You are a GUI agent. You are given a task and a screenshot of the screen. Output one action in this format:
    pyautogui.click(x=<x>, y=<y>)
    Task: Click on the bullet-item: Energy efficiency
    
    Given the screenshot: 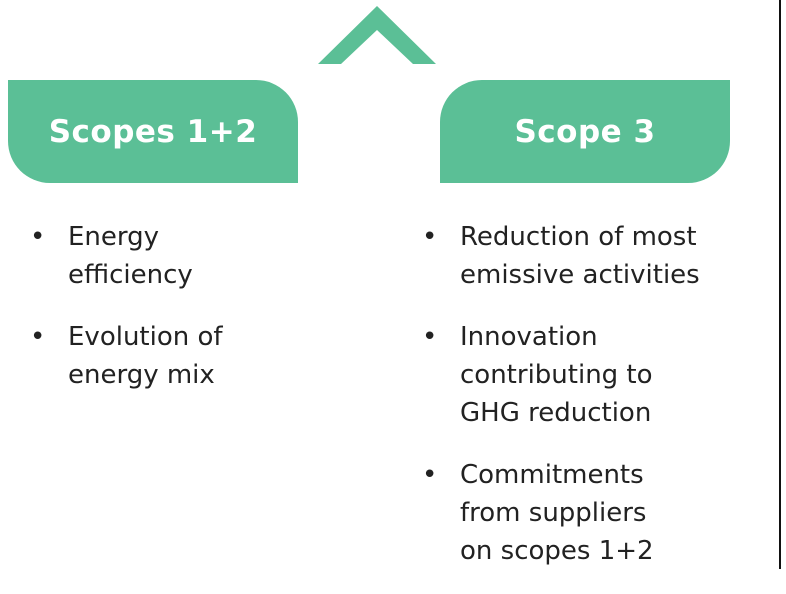 What is the action you would take?
    pyautogui.click(x=126, y=256)
    